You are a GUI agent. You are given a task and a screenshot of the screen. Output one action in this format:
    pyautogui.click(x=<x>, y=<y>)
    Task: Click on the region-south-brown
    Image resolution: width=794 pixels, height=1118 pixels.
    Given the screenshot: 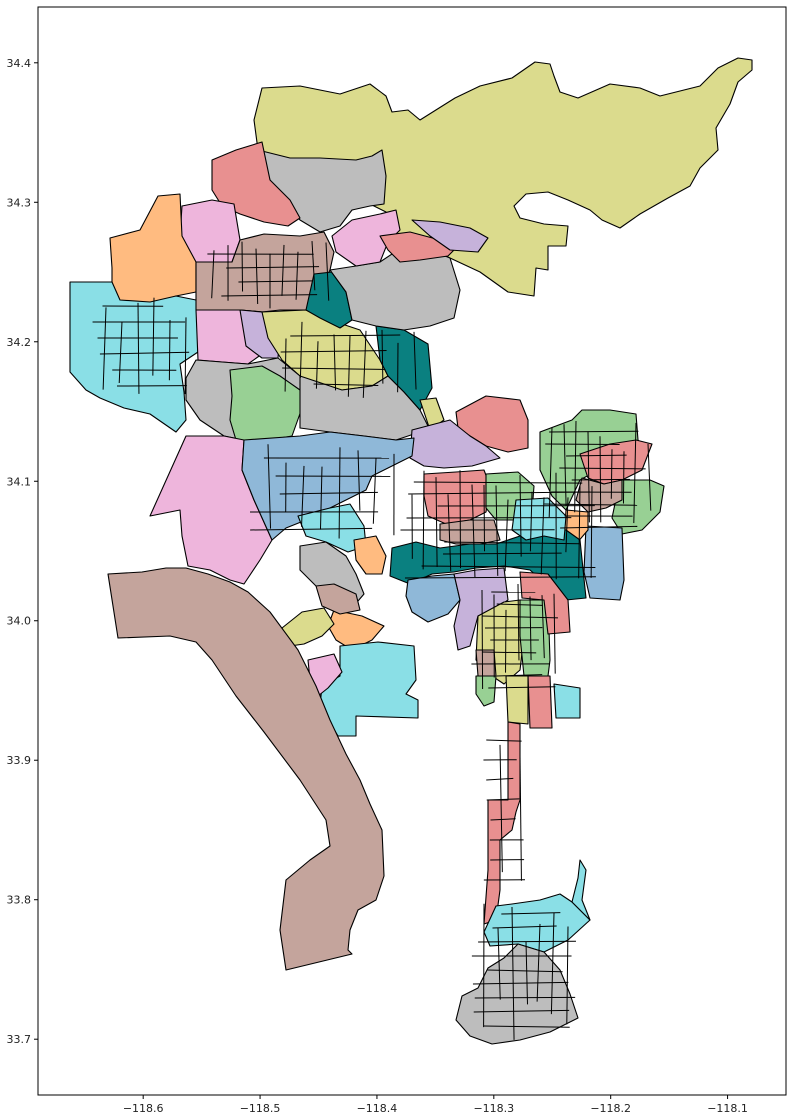 What is the action you would take?
    pyautogui.click(x=486, y=663)
    